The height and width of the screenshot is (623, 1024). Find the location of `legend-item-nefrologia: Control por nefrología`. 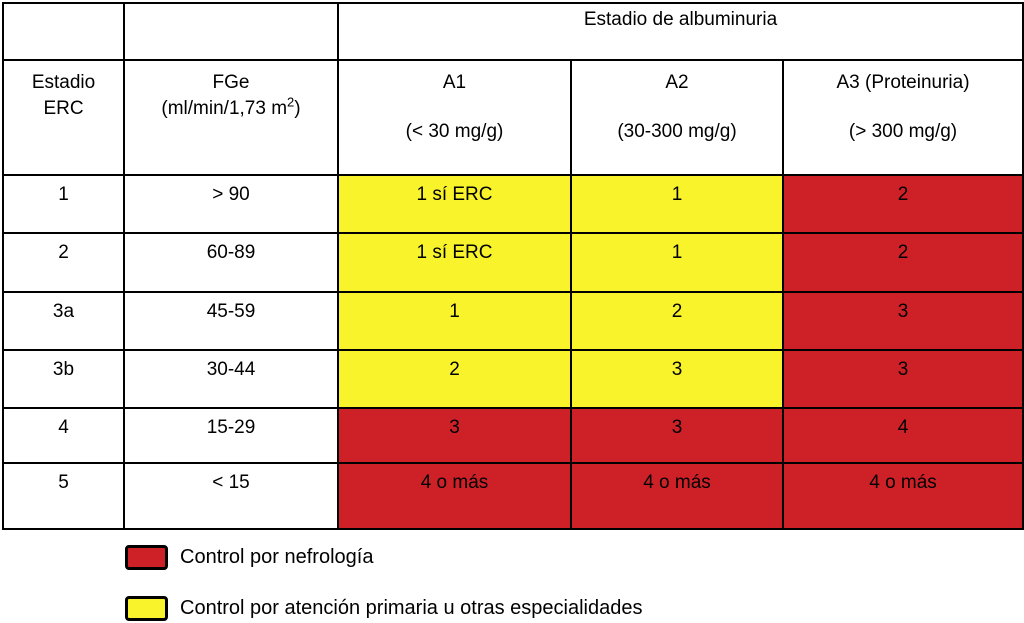

legend-item-nefrologia: Control por nefrología is located at coordinates (574, 557).